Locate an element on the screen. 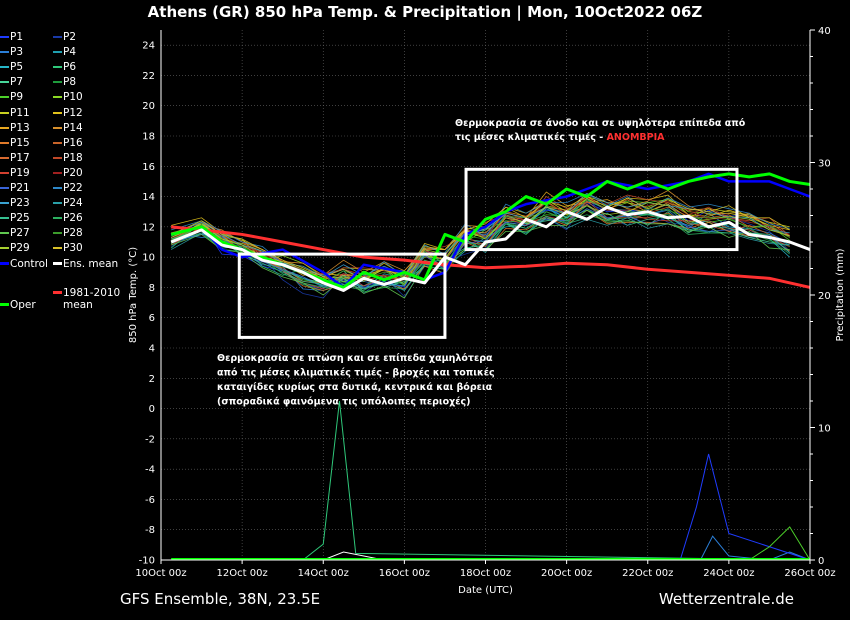 Image resolution: width=850 pixels, height=620 pixels. x-tick-label: 20Oct 00z is located at coordinates (566, 573).